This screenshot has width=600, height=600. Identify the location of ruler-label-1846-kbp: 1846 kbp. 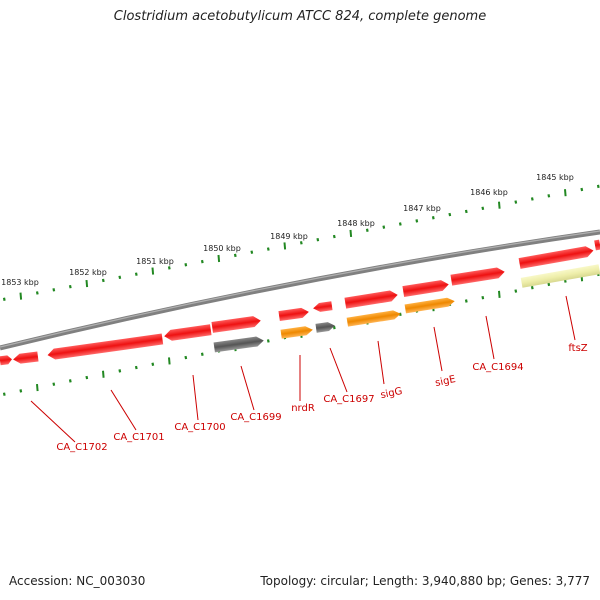
(489, 192).